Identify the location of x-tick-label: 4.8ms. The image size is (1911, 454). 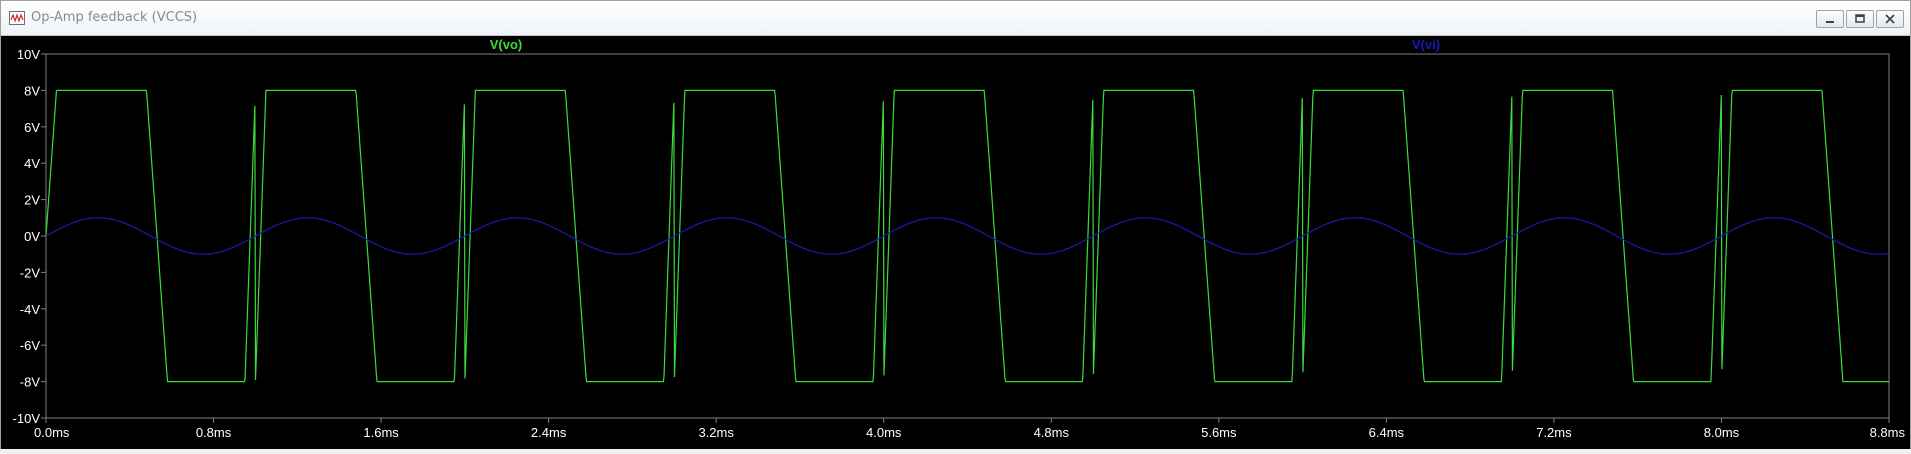
(1052, 432).